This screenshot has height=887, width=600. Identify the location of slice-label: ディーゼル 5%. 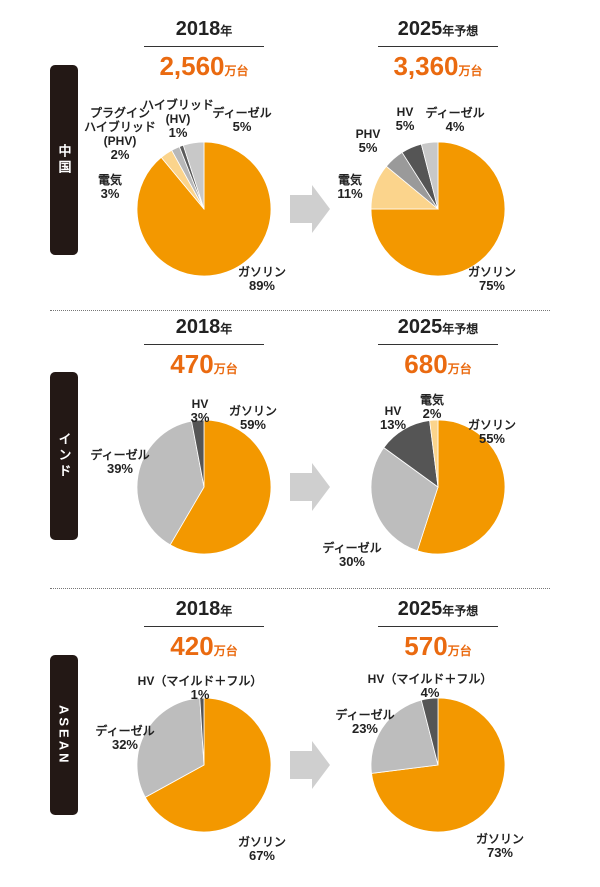
(241, 120).